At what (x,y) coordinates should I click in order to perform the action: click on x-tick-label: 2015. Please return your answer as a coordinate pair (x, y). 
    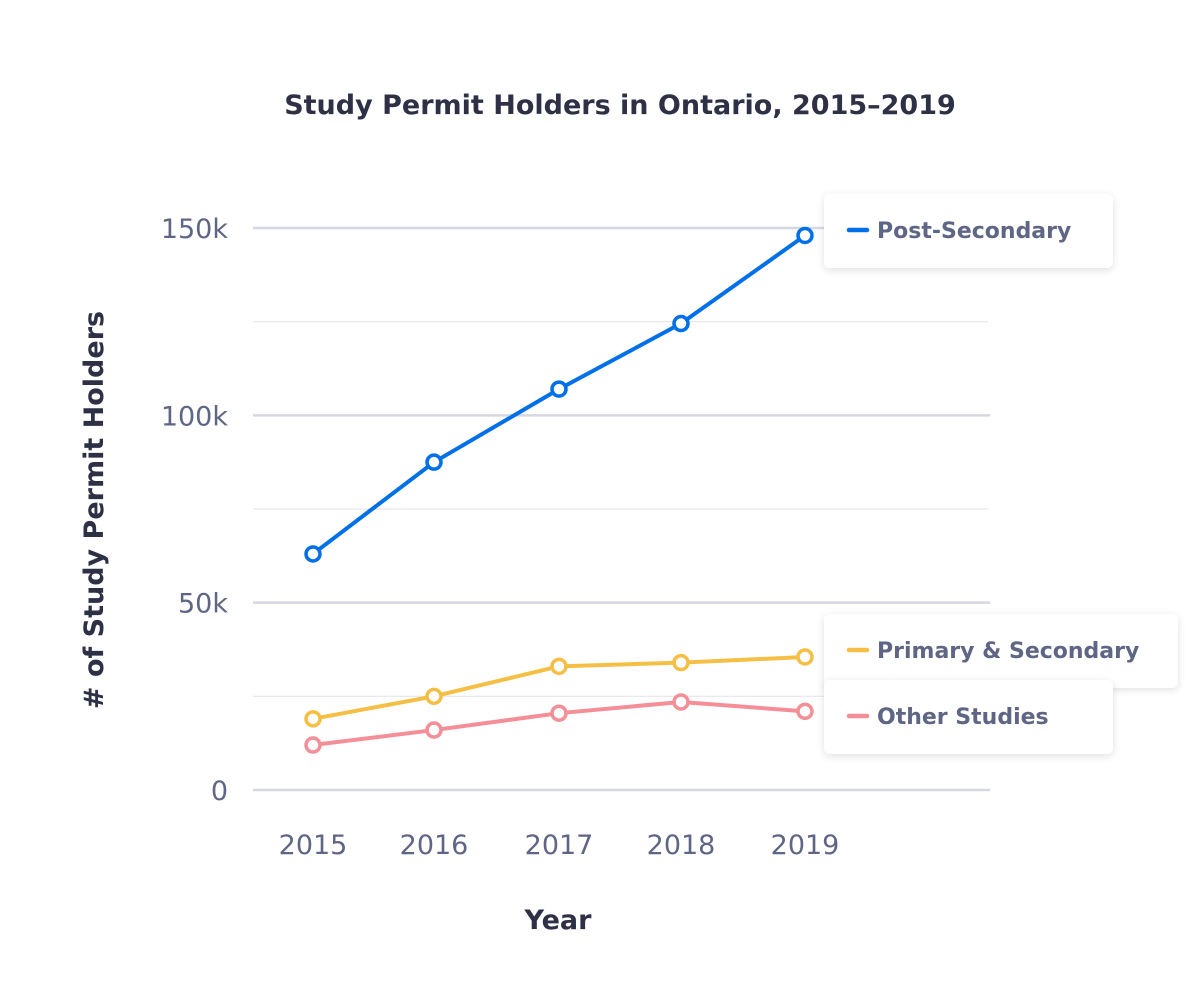
    Looking at the image, I should click on (313, 845).